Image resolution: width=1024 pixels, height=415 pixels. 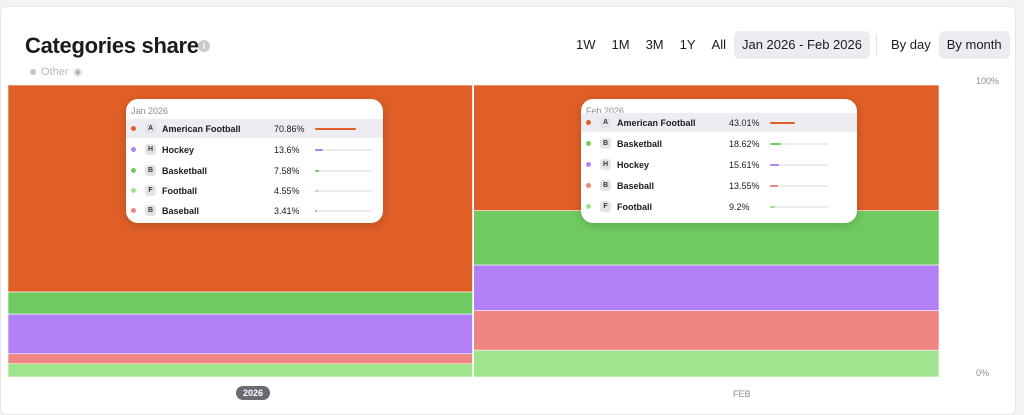 I want to click on legend-item-other: Other ◉, so click(x=56, y=72).